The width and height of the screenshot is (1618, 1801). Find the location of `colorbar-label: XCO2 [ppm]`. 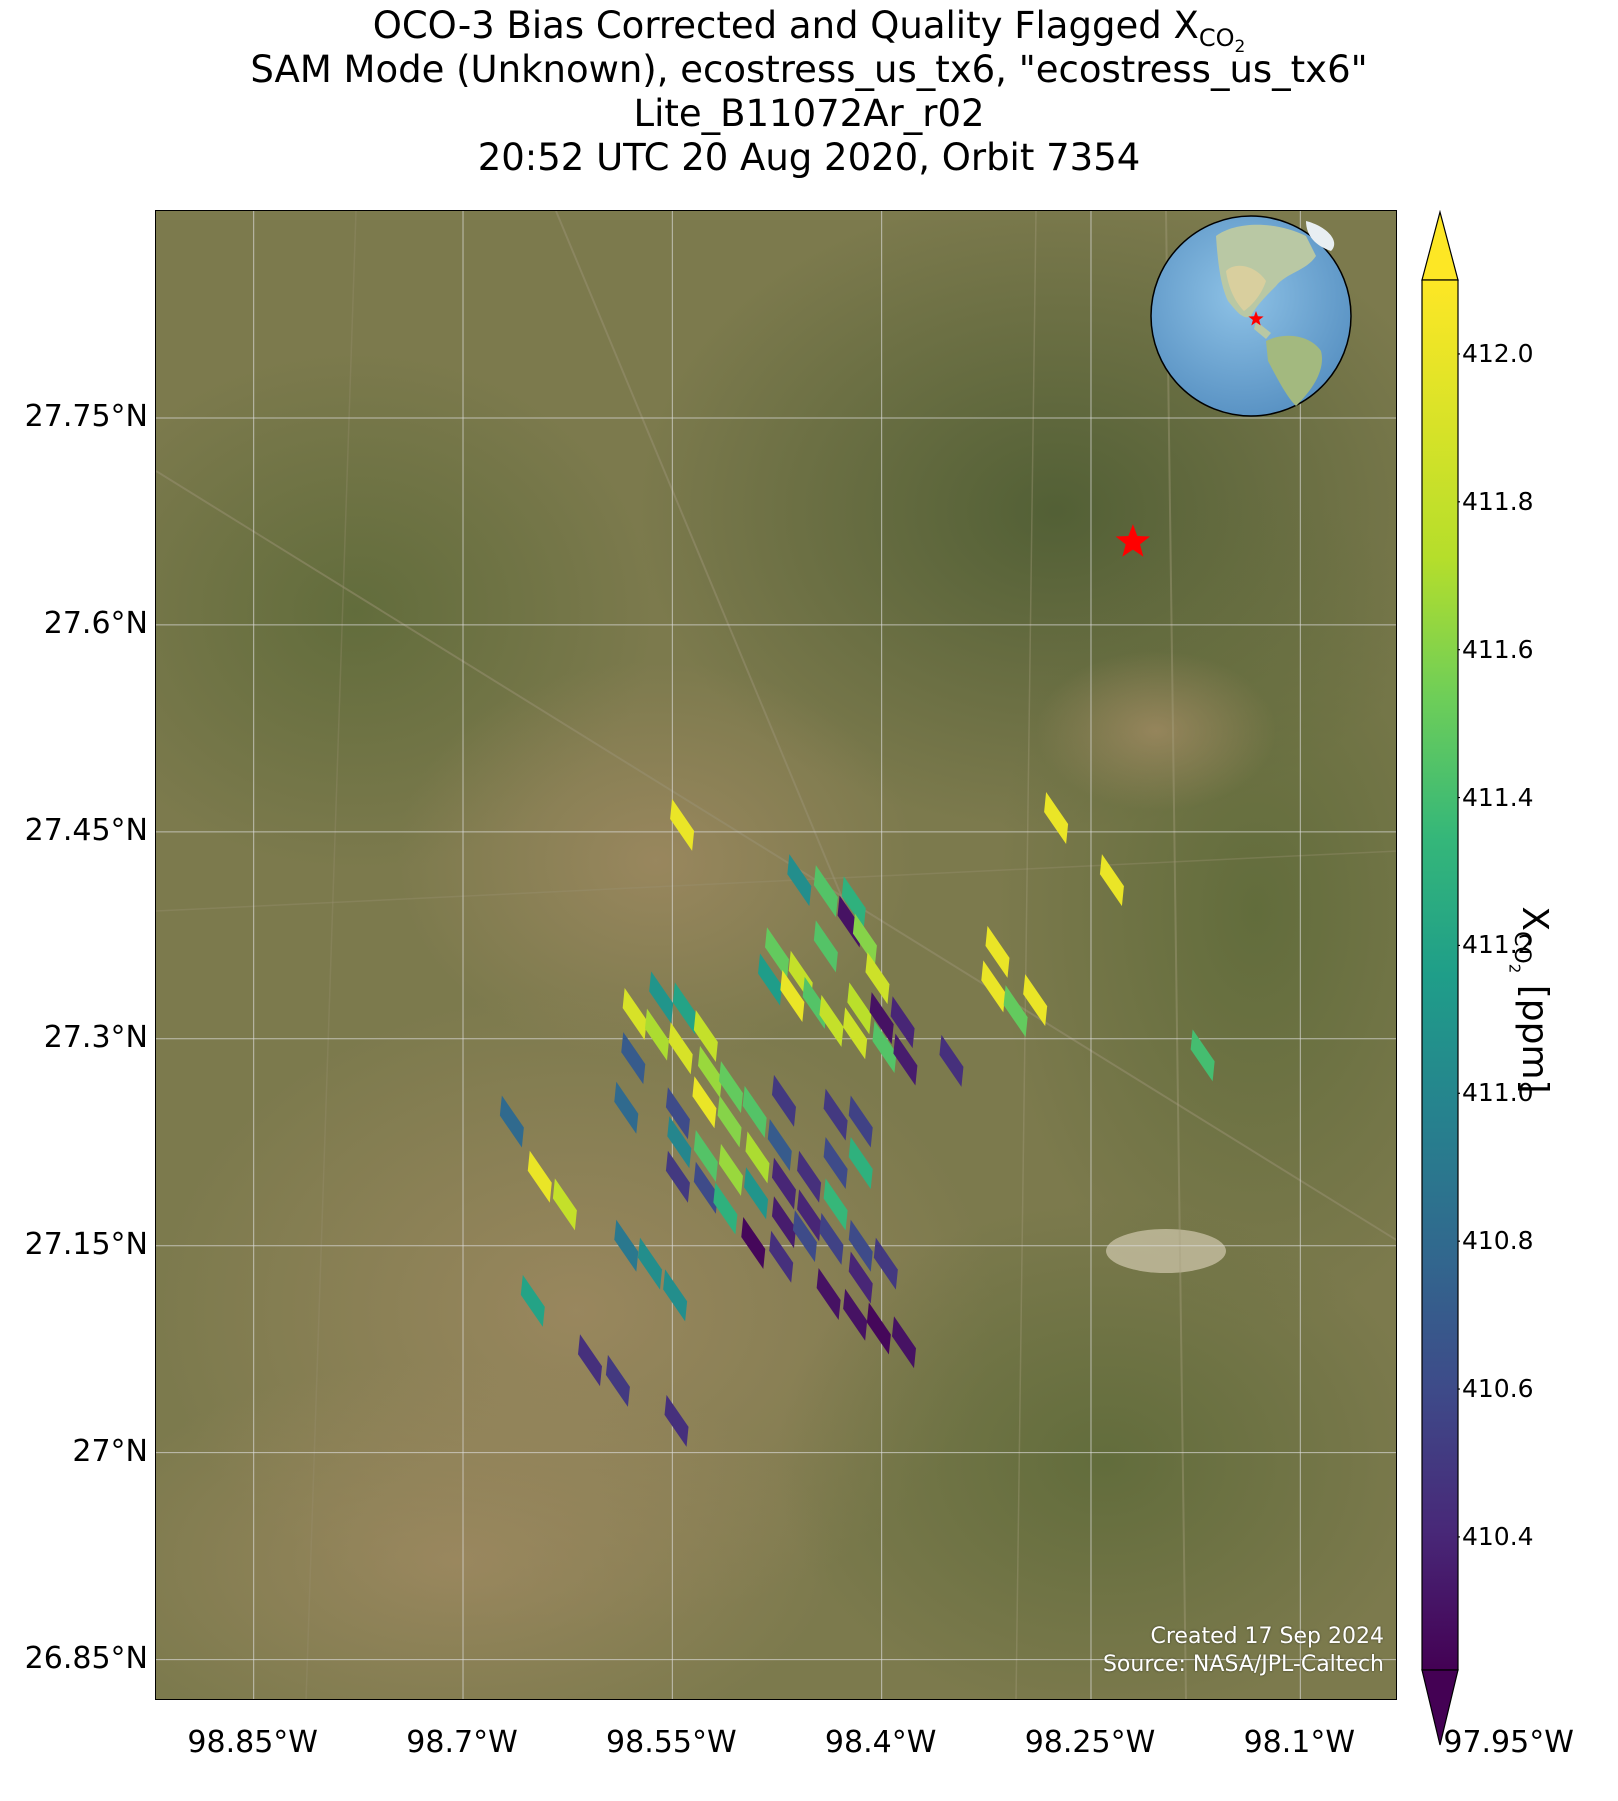

colorbar-label: XCO2 [ppm] is located at coordinates (1530, 1000).